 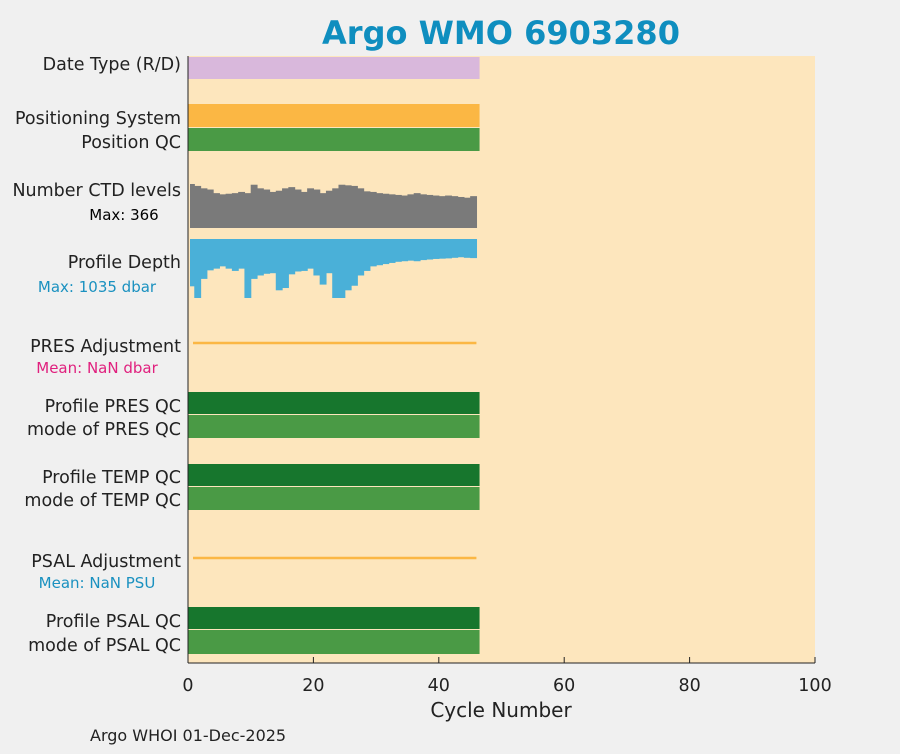 What do you see at coordinates (123, 215) in the screenshot?
I see `number-ctd-levels-summary: Max: 366` at bounding box center [123, 215].